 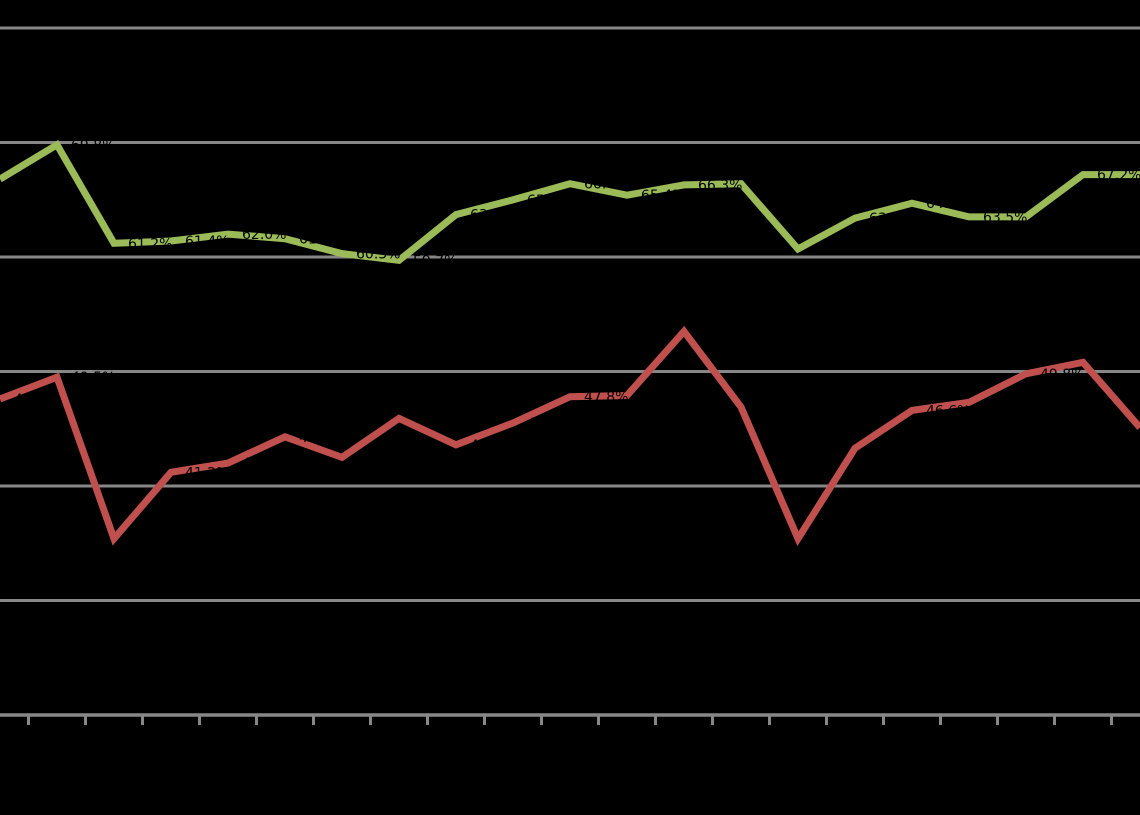 I want to click on green-series-data-label: 60.7%, so click(x=834, y=250).